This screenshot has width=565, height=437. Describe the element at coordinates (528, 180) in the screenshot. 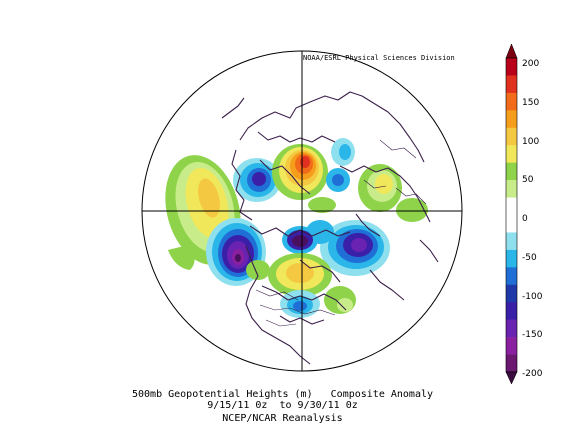

I see `colorbar-tick-label: 50` at that location.